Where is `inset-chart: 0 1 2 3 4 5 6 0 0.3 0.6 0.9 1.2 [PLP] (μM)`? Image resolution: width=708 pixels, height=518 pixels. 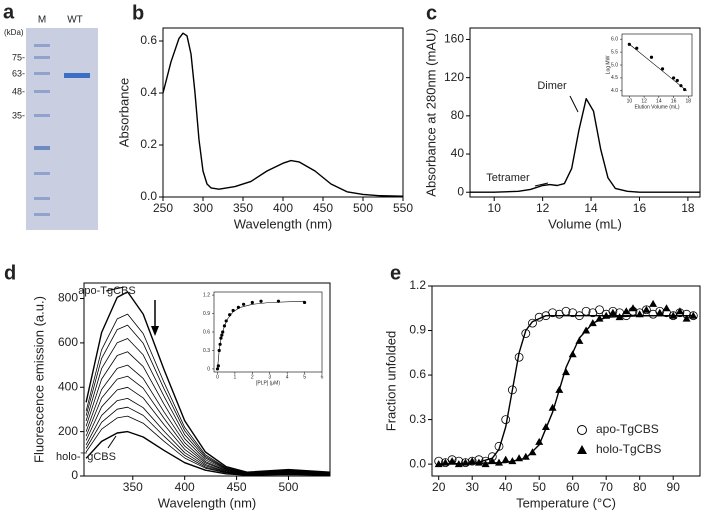 inset-chart: 0 1 2 3 4 5 6 0 0.3 0.6 0.9 1.2 [PLP] (μM) is located at coordinates (263, 338).